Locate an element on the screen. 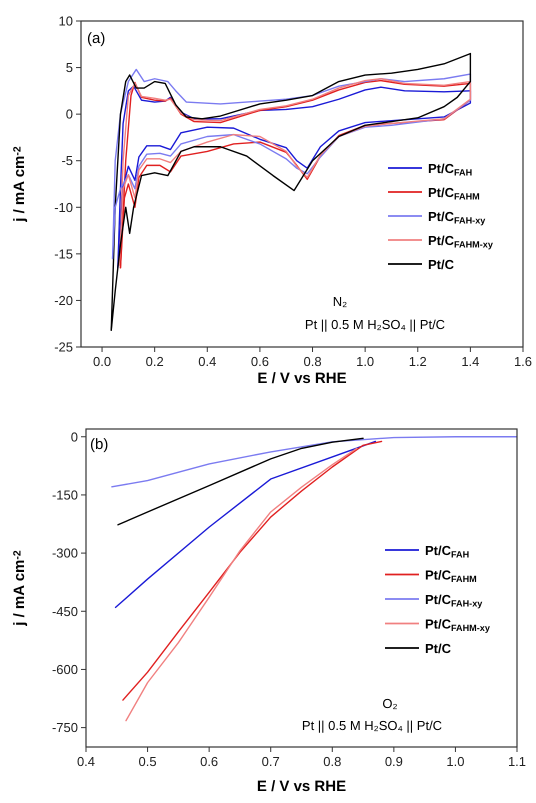  x-tick-label: 0.7 is located at coordinates (271, 761).